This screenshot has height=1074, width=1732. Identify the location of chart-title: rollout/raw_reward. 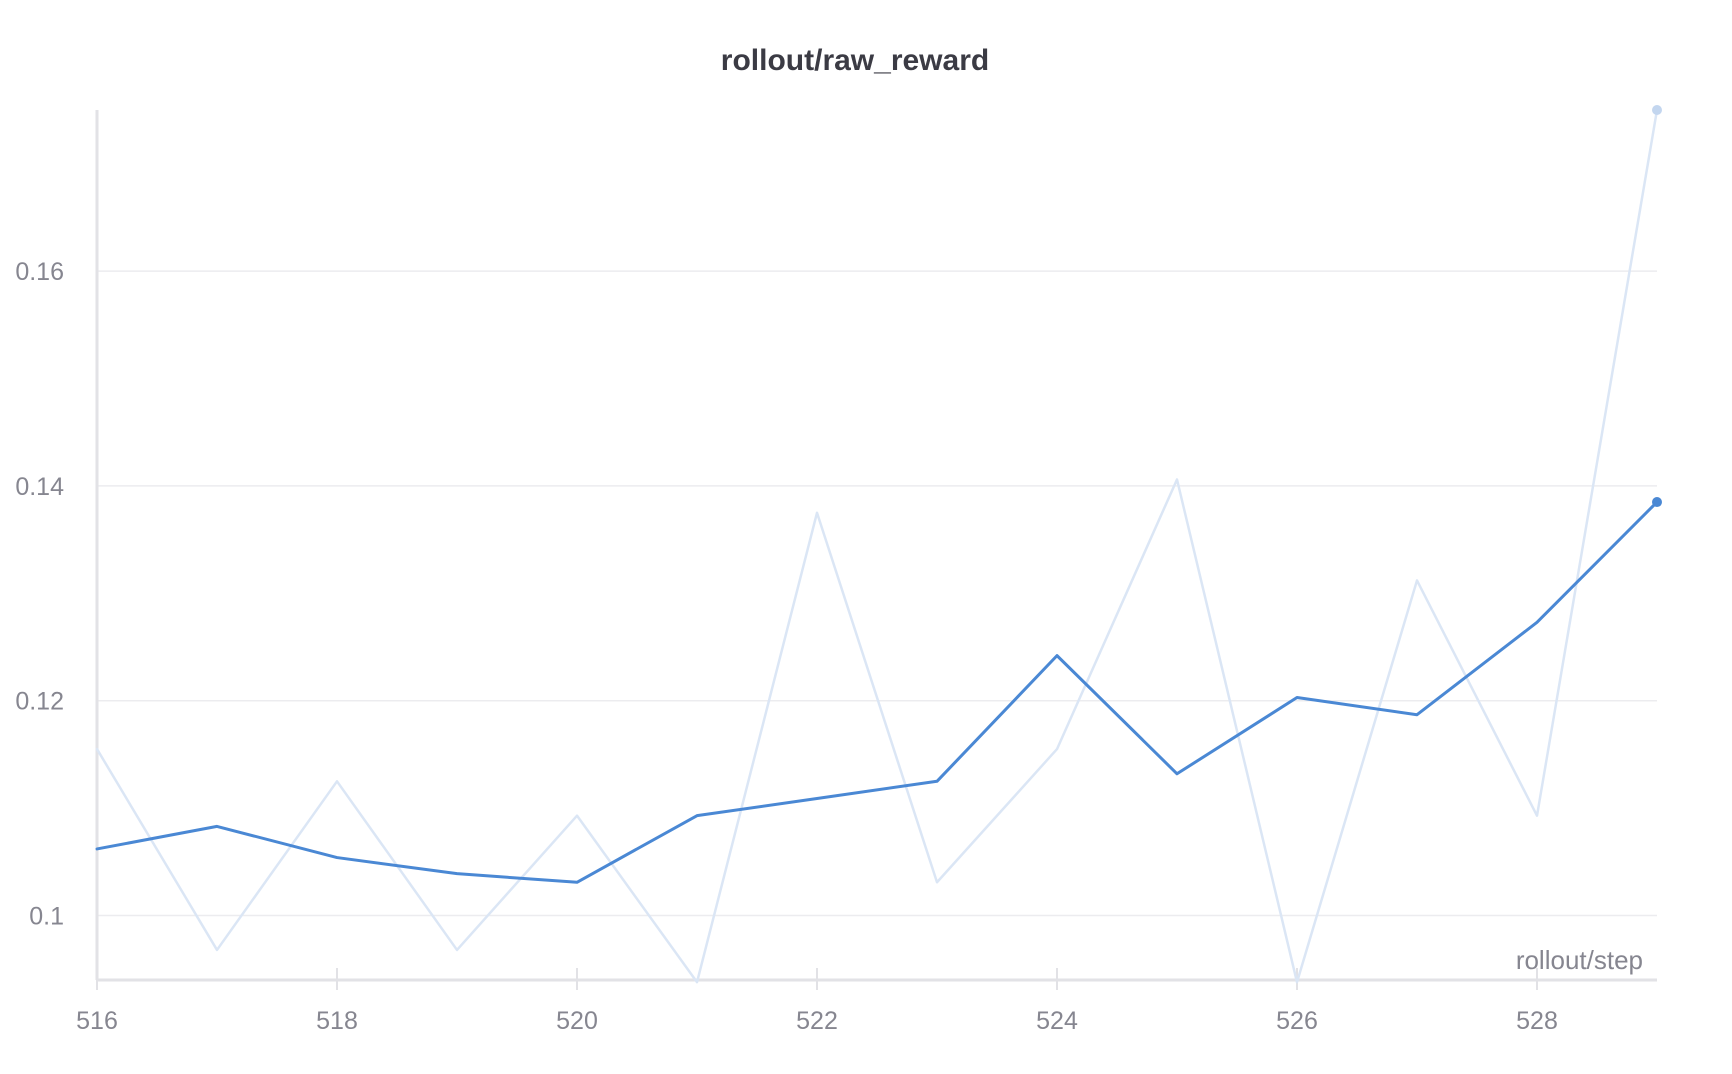
(855, 60).